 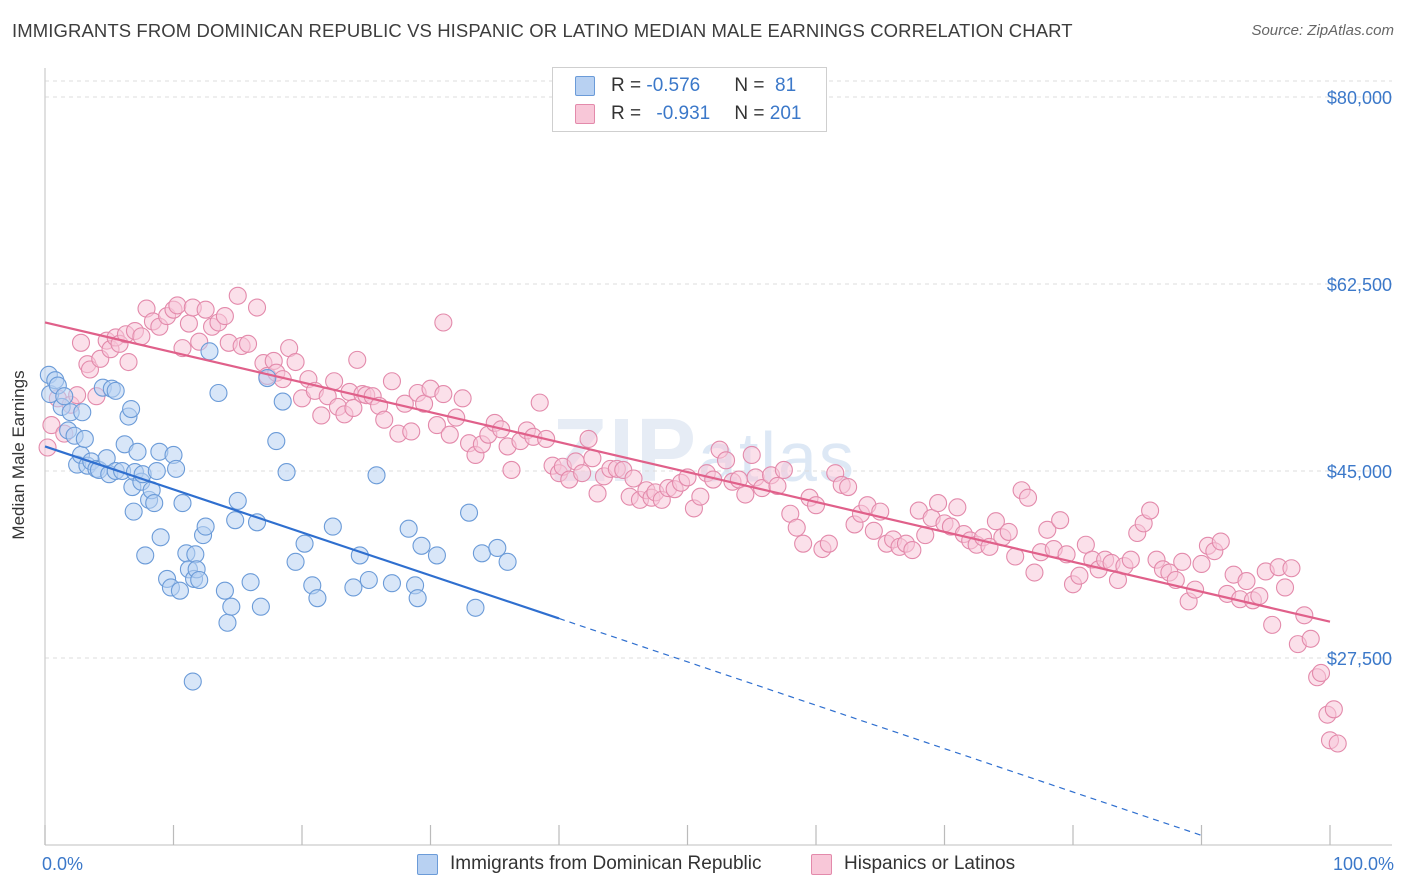 What do you see at coordinates (1359, 659) in the screenshot?
I see `y-tick-label: $27,500` at bounding box center [1359, 659].